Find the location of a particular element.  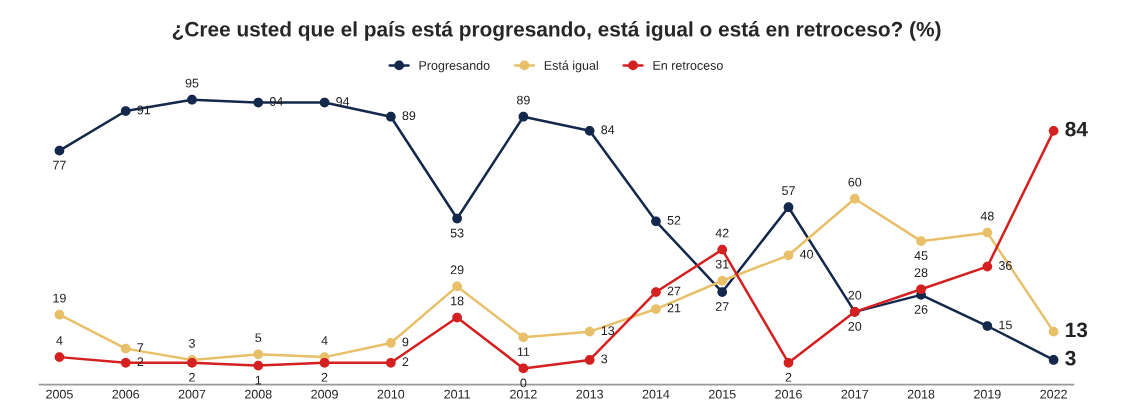

data-label: 94 is located at coordinates (343, 101).